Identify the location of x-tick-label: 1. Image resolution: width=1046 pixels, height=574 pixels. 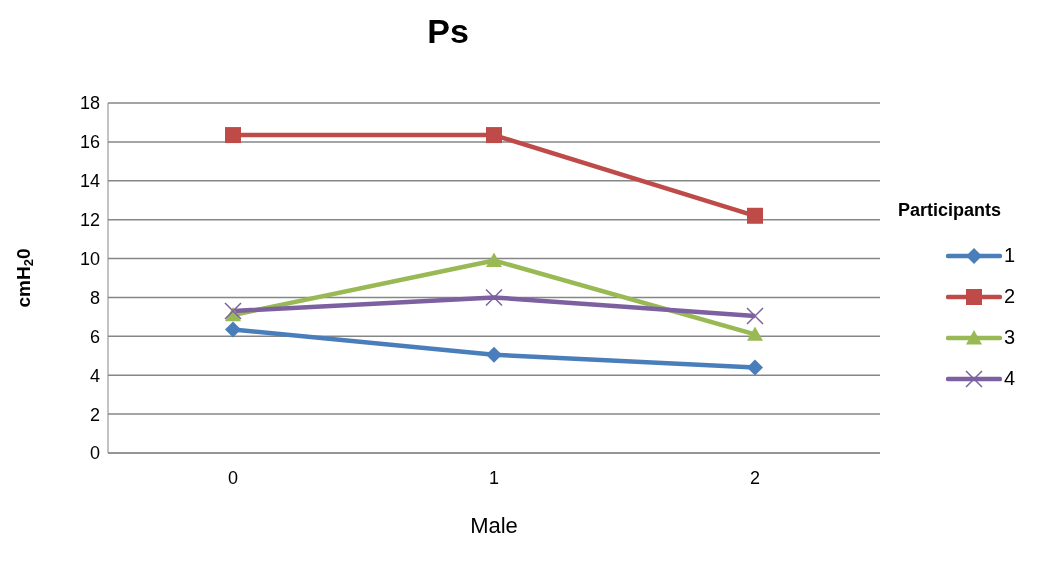
(494, 477).